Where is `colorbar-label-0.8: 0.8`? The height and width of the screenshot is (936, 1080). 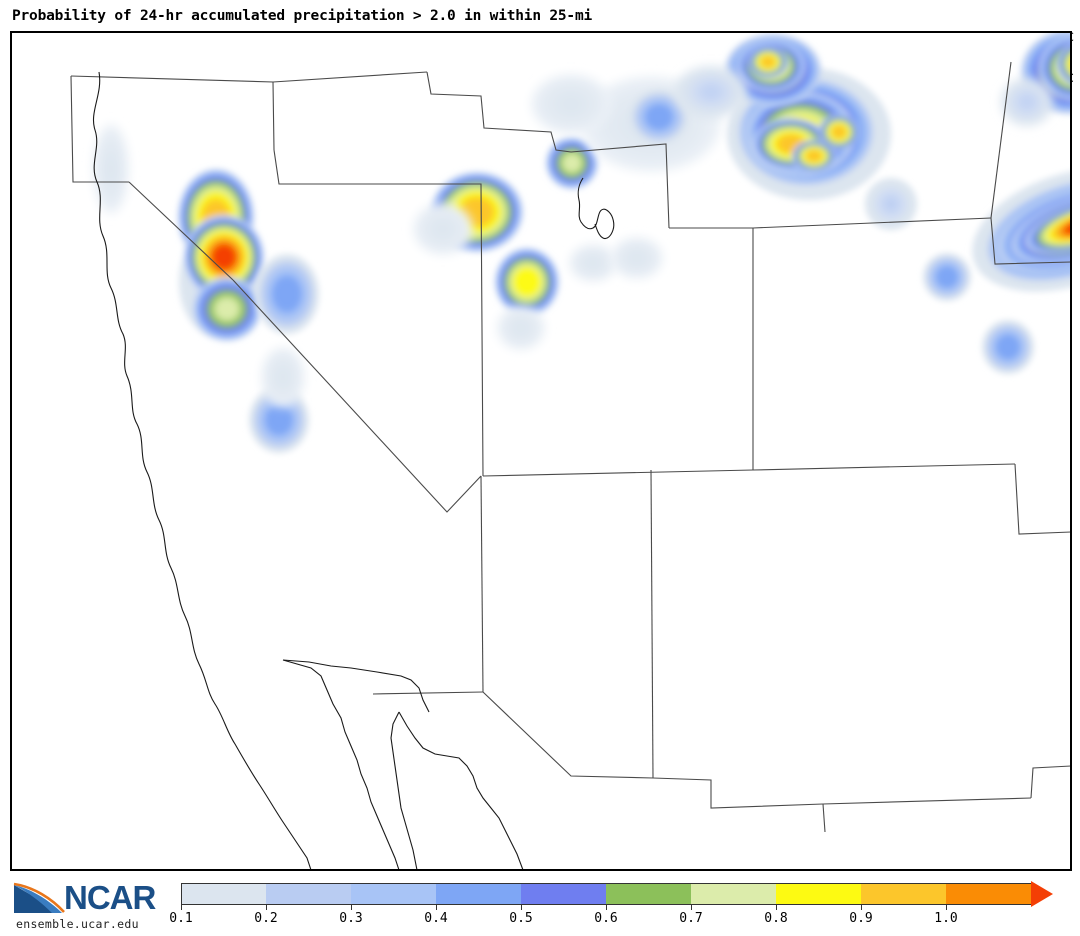
colorbar-label-0.8: 0.8 is located at coordinates (776, 918).